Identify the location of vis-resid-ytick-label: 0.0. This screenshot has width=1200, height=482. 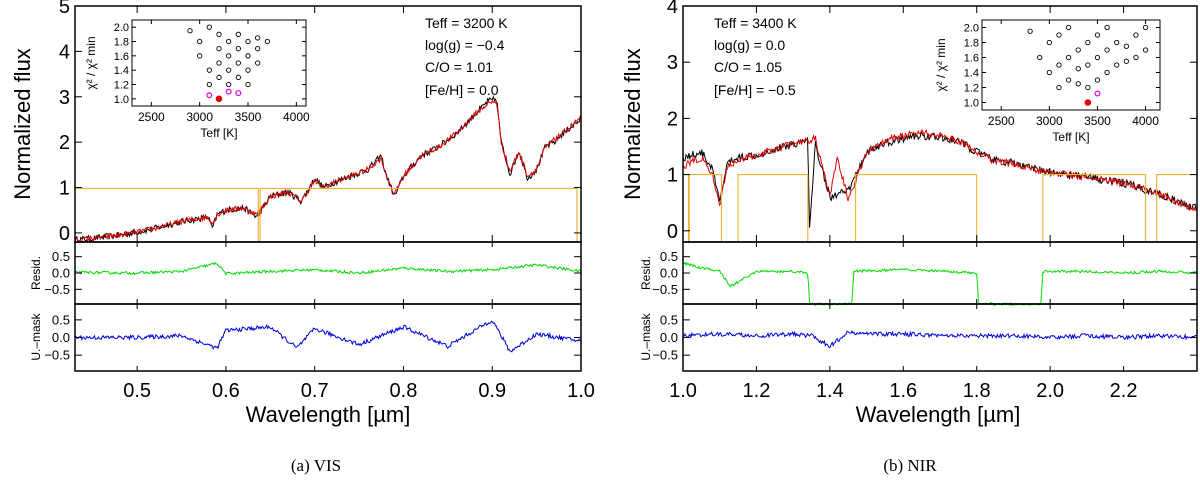
(61, 273).